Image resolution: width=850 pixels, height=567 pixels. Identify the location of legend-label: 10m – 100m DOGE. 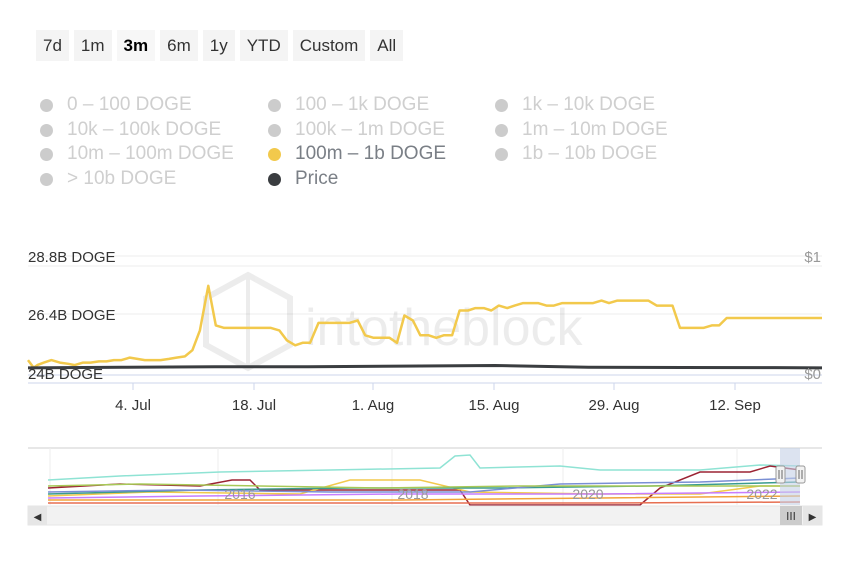
(150, 153).